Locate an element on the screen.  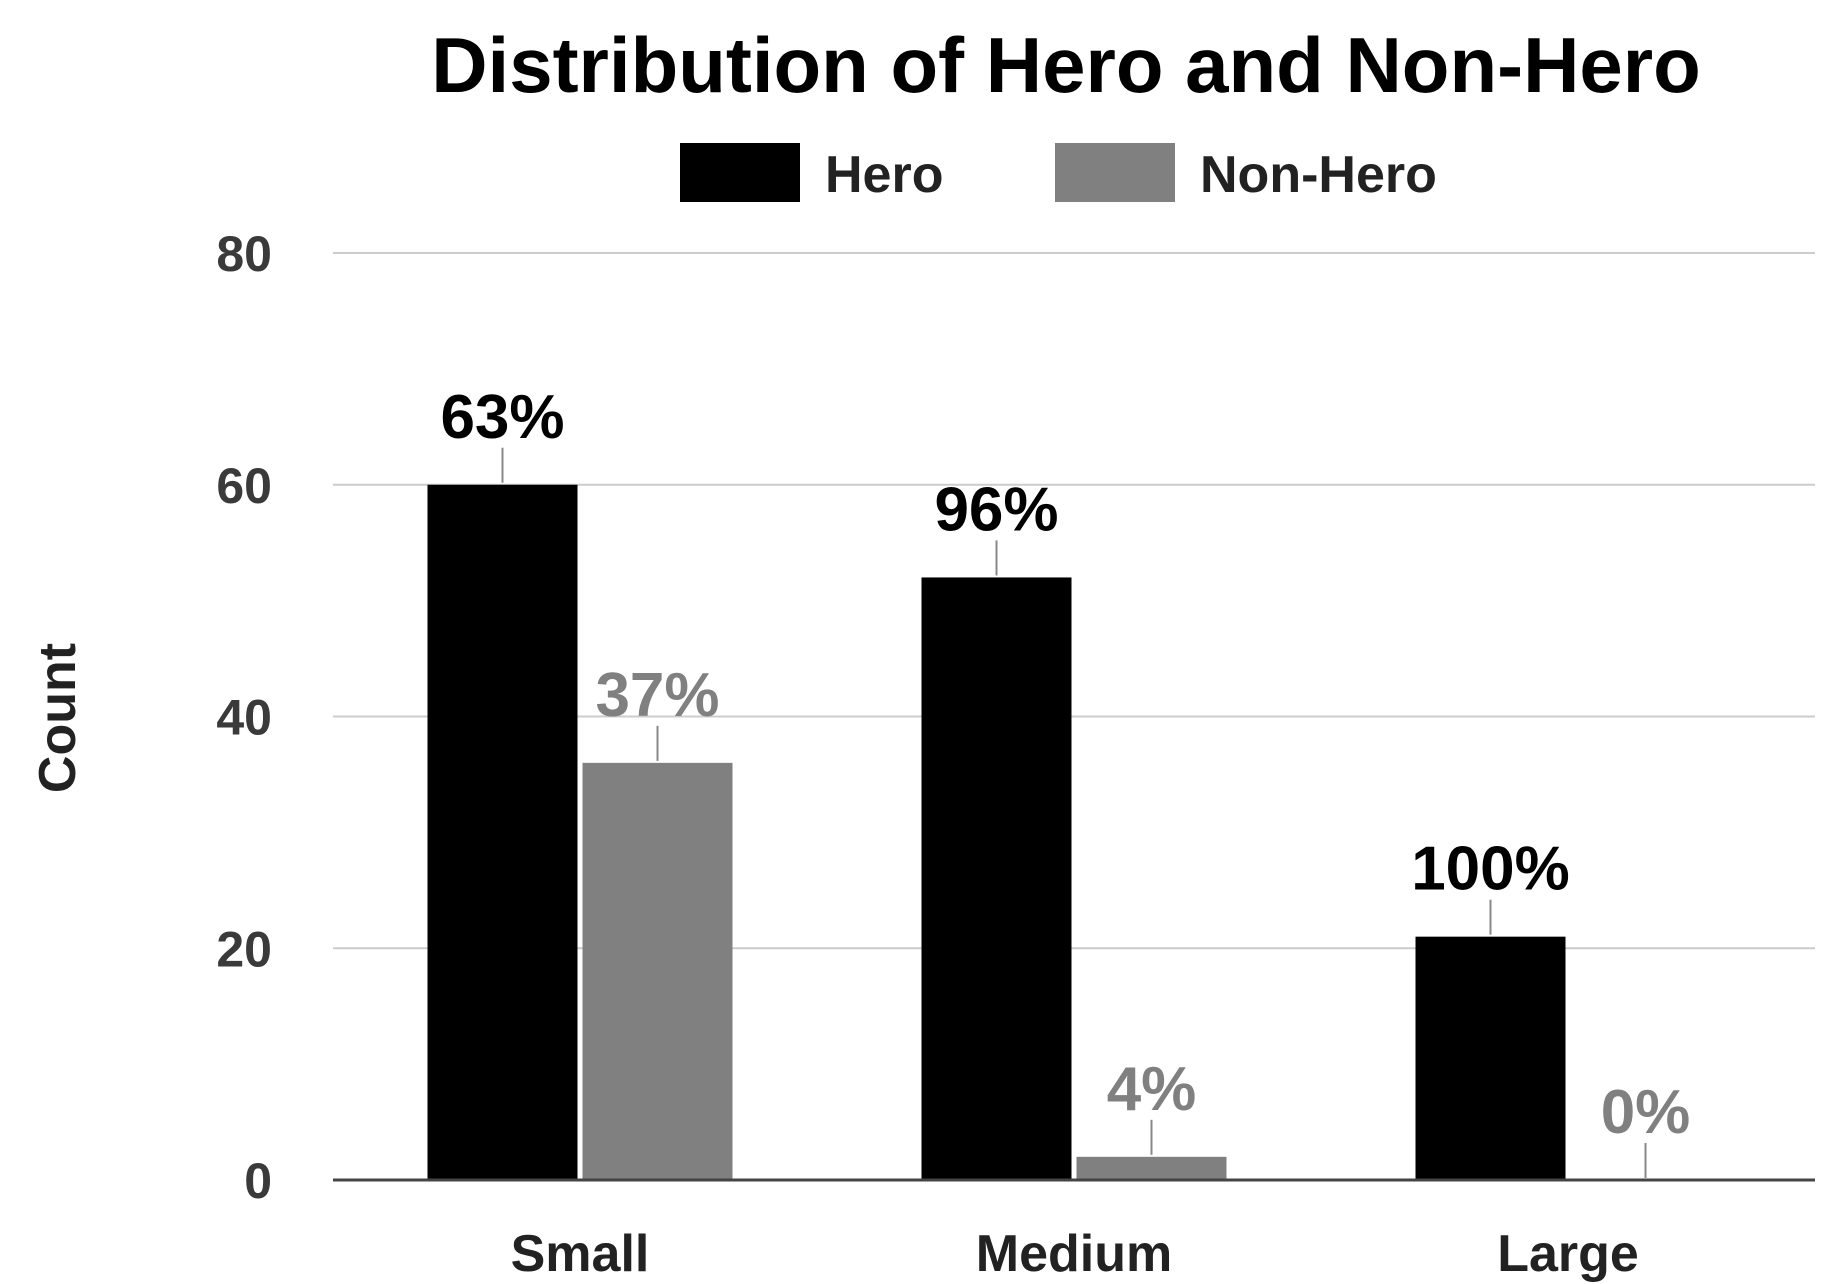
y-axis-label: Count is located at coordinates (58, 718).